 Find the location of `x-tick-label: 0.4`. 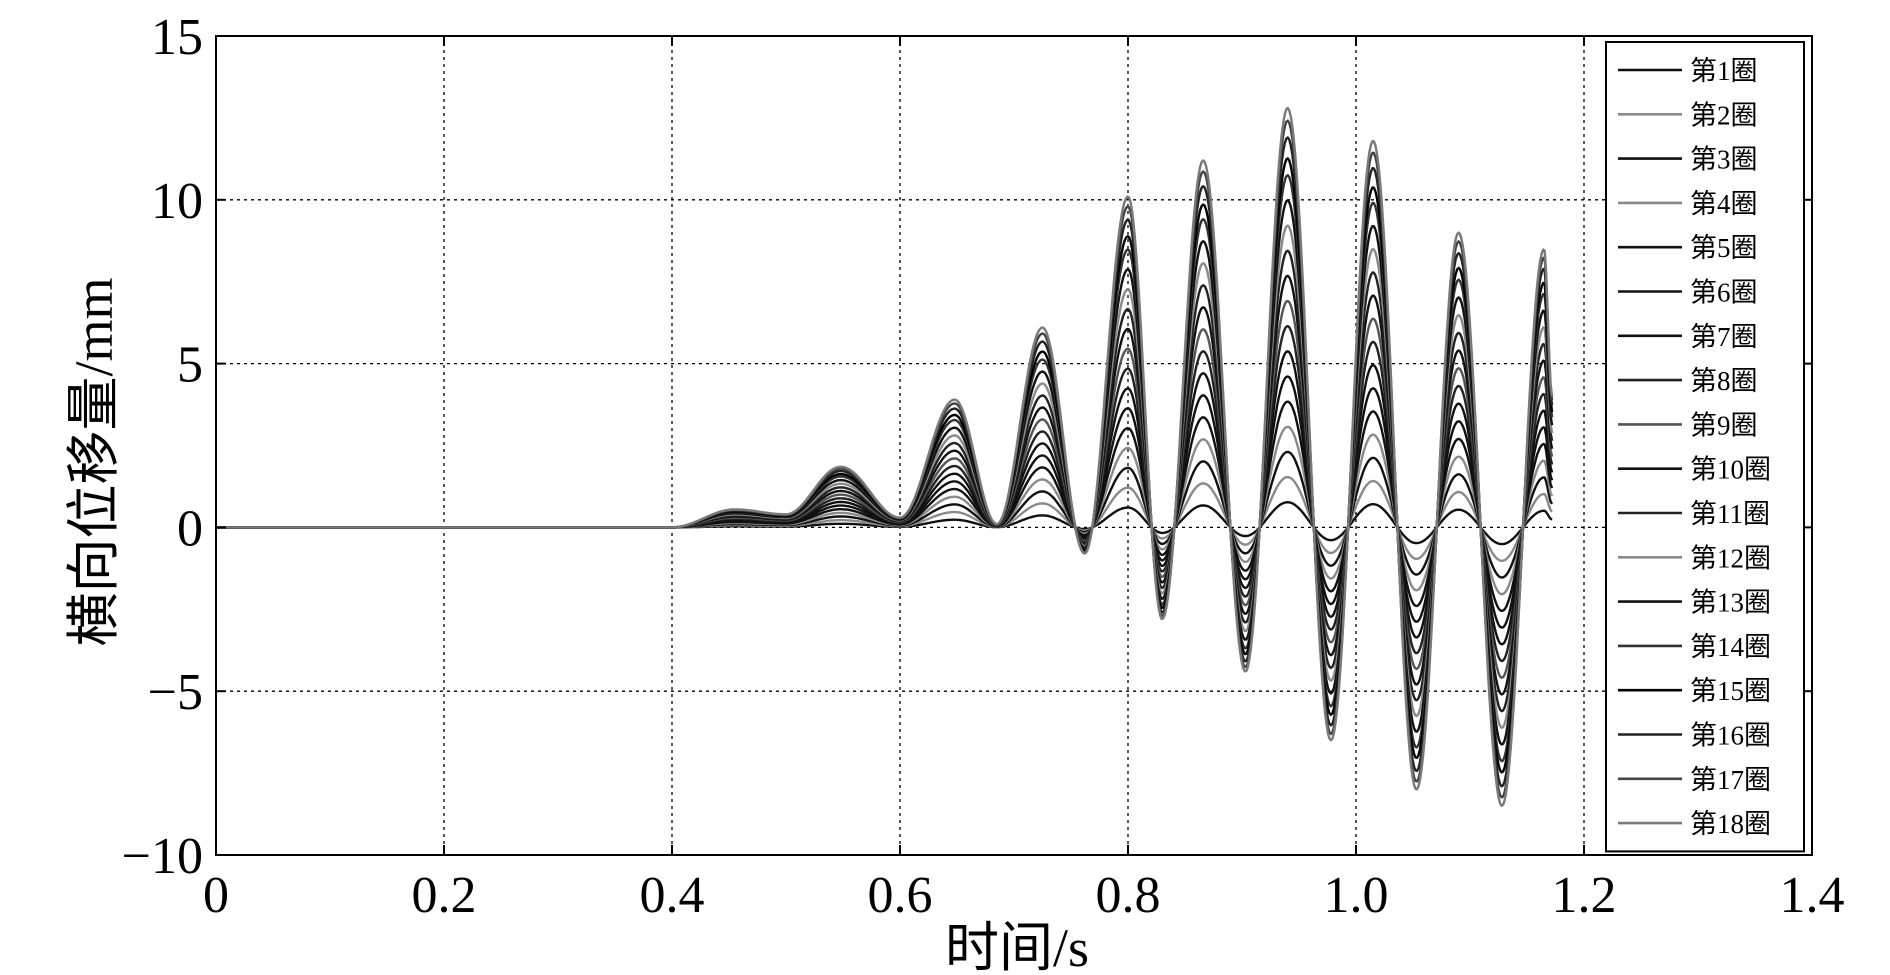

x-tick-label: 0.4 is located at coordinates (672, 895).